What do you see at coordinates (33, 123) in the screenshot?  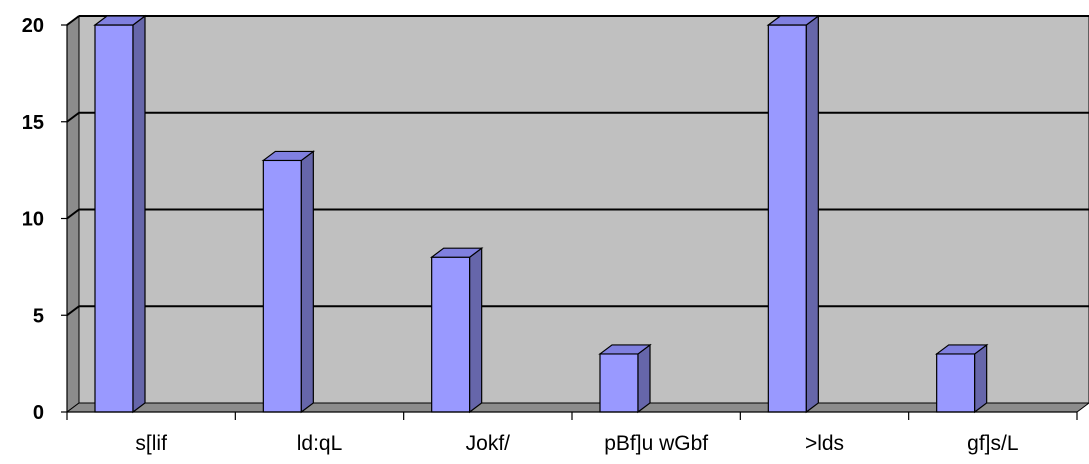 I see `y-tick-label: 15` at bounding box center [33, 123].